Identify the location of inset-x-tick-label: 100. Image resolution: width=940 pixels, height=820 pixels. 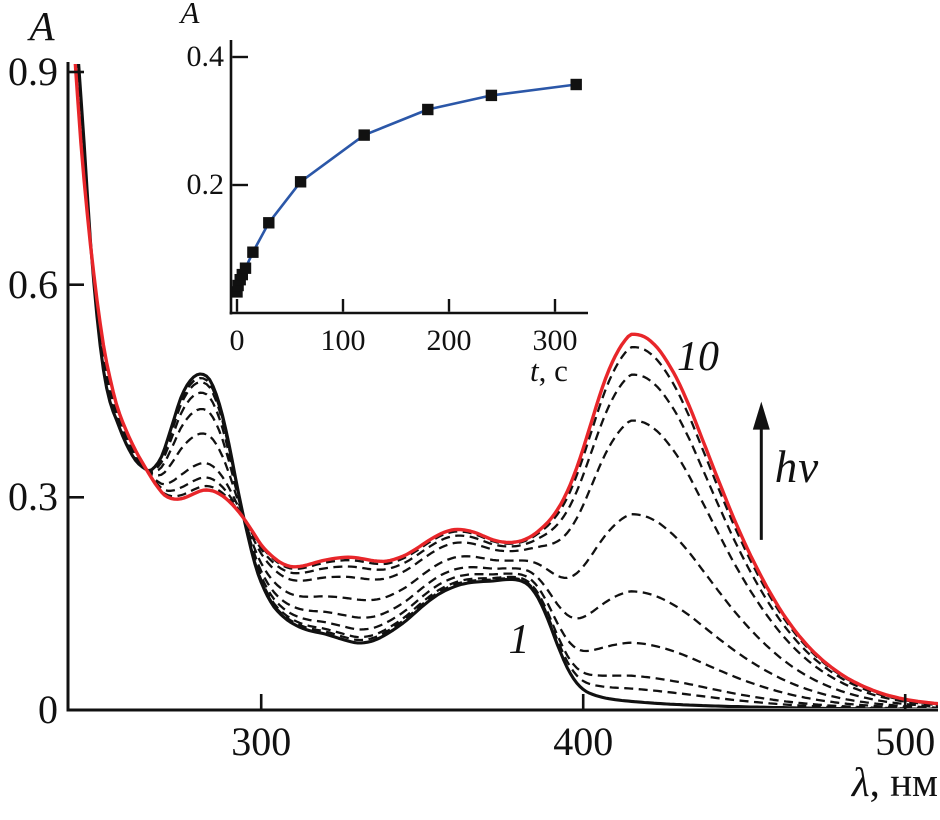
(343, 340).